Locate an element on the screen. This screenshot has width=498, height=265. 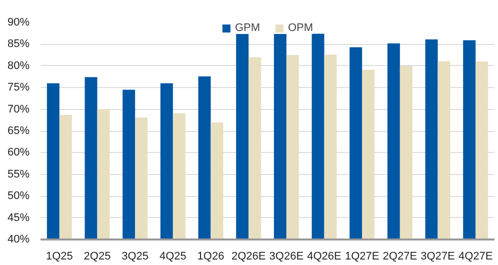
x-tick-label: 3Q27E is located at coordinates (437, 256).